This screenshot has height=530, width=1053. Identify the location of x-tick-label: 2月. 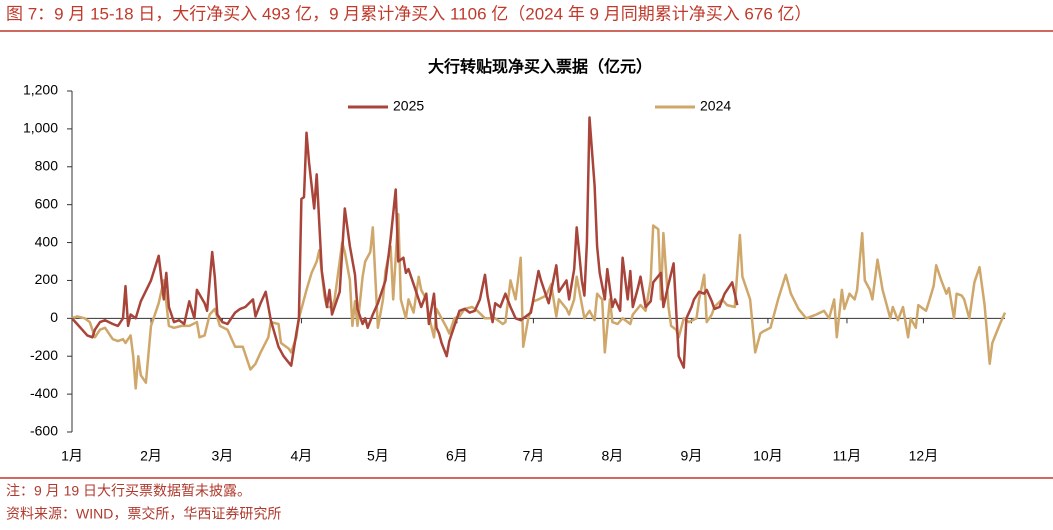
(151, 456).